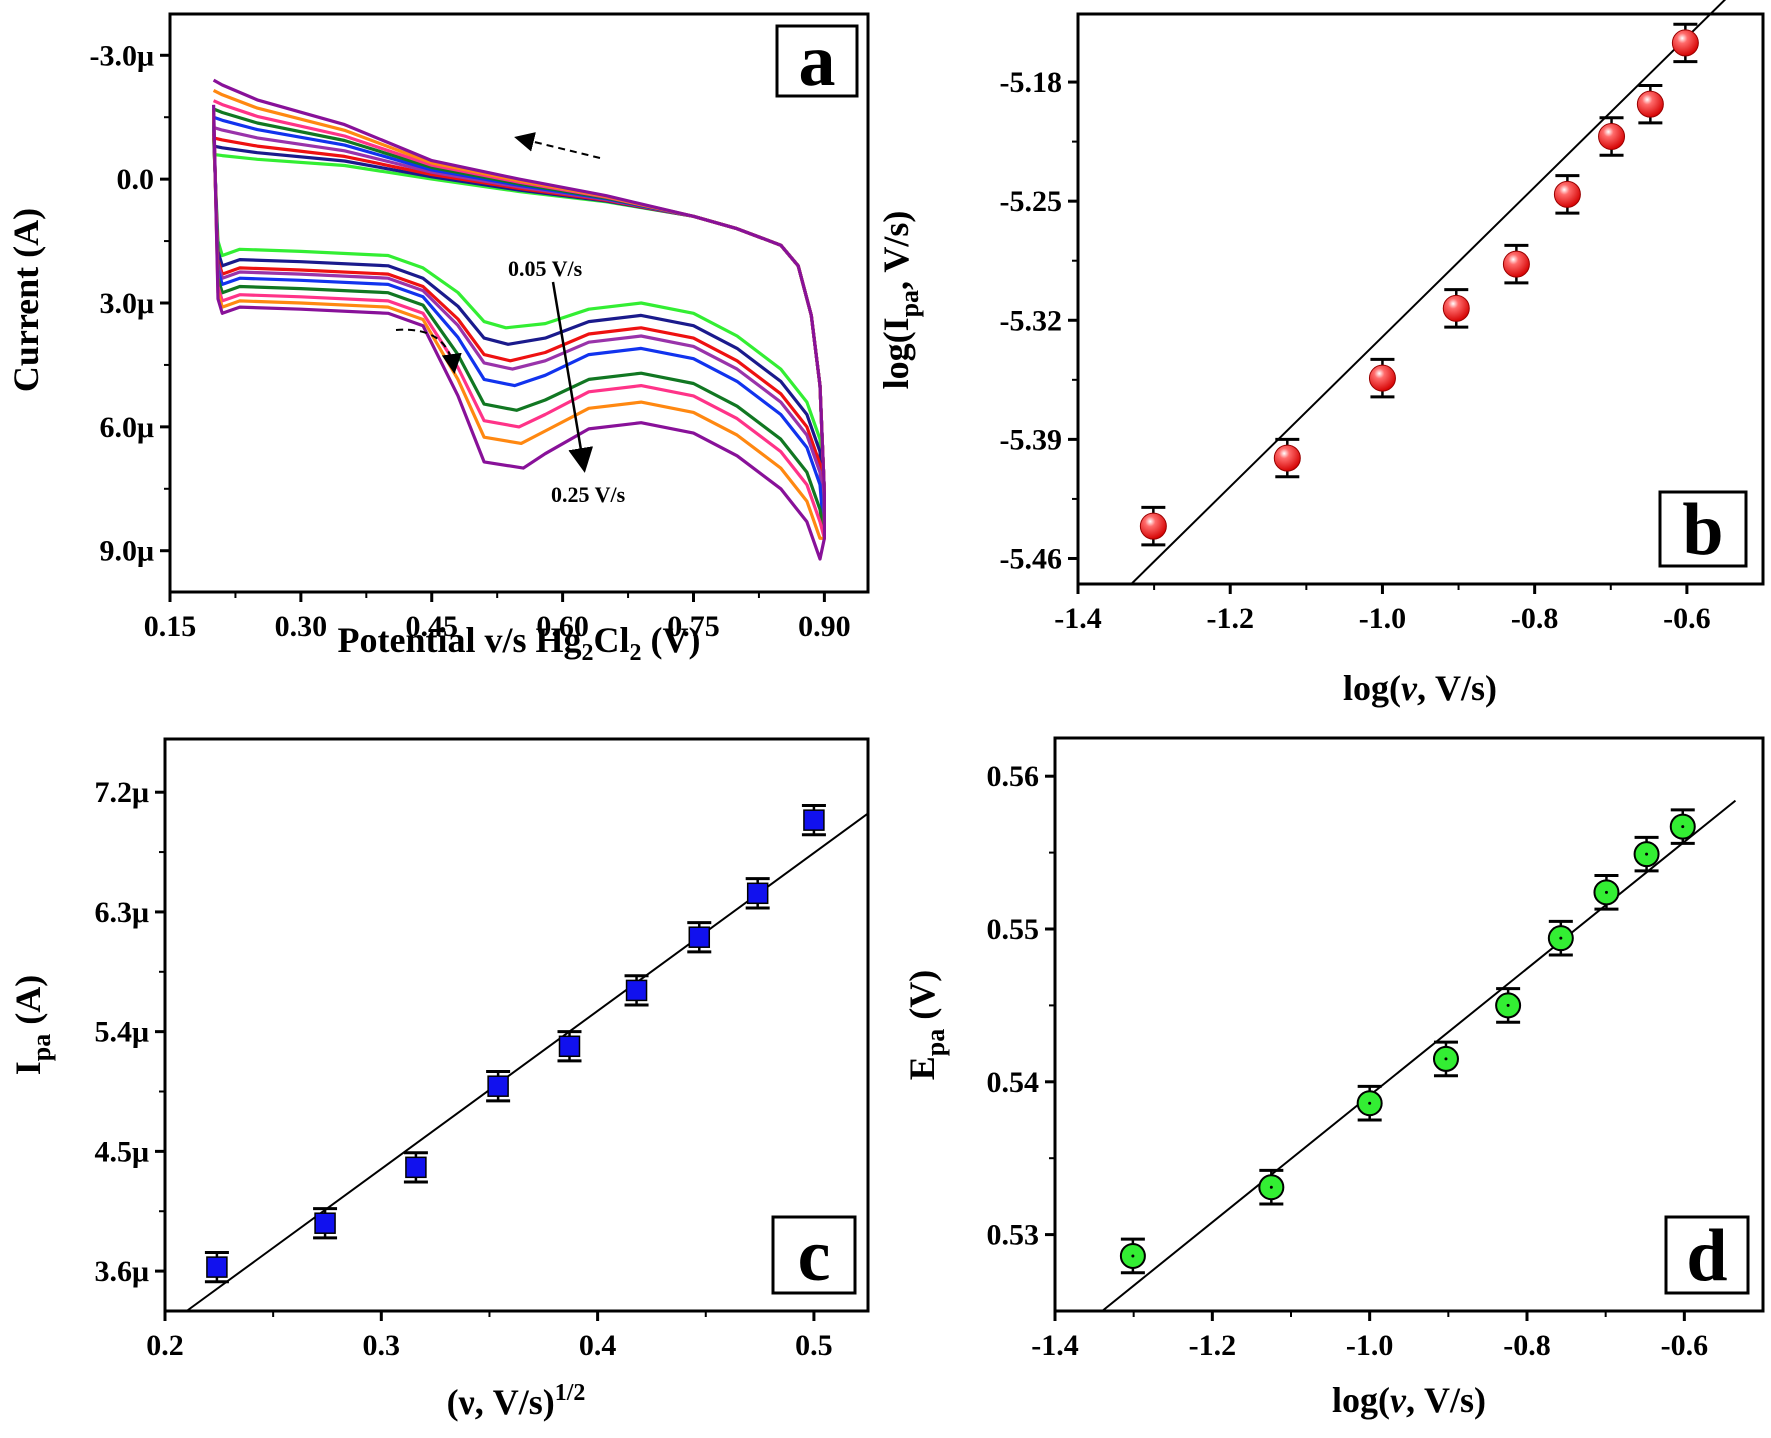 The height and width of the screenshot is (1438, 1771). What do you see at coordinates (432, 626) in the screenshot?
I see `x-tick-label: 0.45` at bounding box center [432, 626].